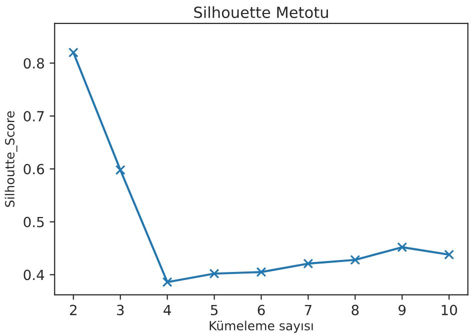 The height and width of the screenshot is (335, 475). What do you see at coordinates (34, 169) in the screenshot?
I see `y-tick-label: 0.6` at bounding box center [34, 169].